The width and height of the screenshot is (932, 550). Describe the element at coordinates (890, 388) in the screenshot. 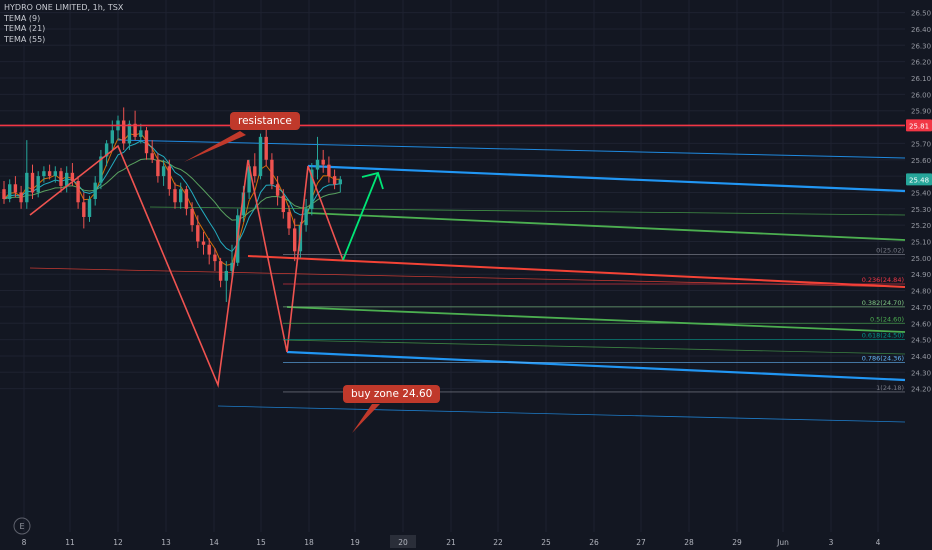

I see `fib-level-label: 1(24.18)` at that location.